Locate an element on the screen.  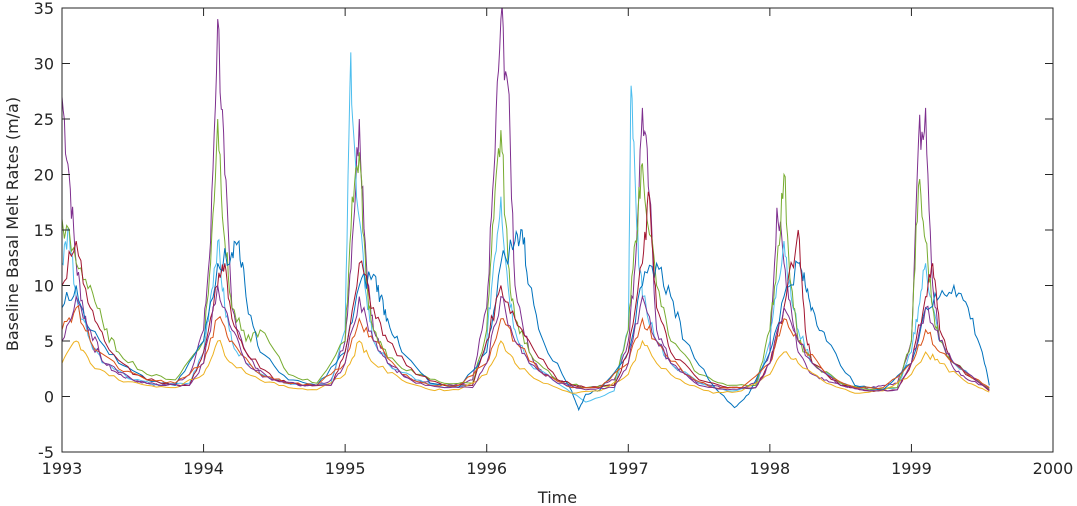
x-tick-label: 1998 is located at coordinates (769, 468).